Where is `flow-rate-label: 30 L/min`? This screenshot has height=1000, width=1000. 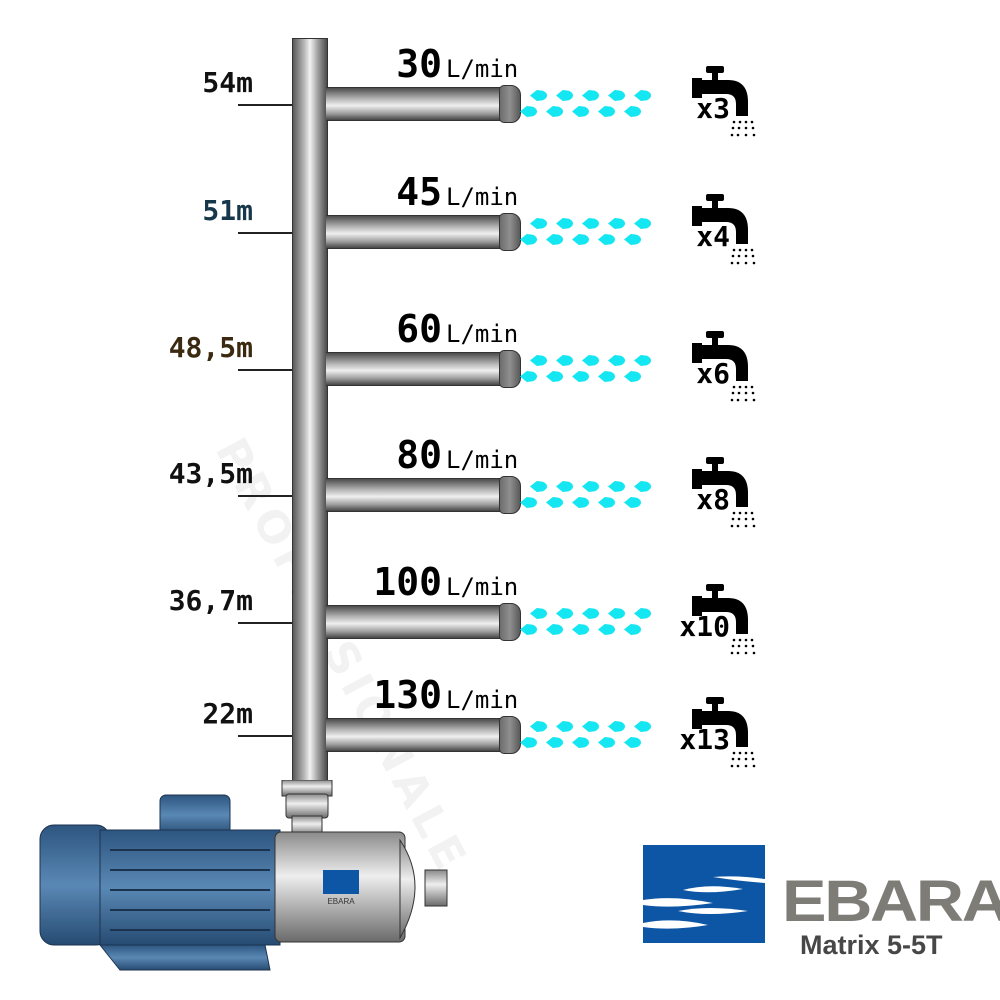
flow-rate-label: 30 L/min is located at coordinates (460, 64).